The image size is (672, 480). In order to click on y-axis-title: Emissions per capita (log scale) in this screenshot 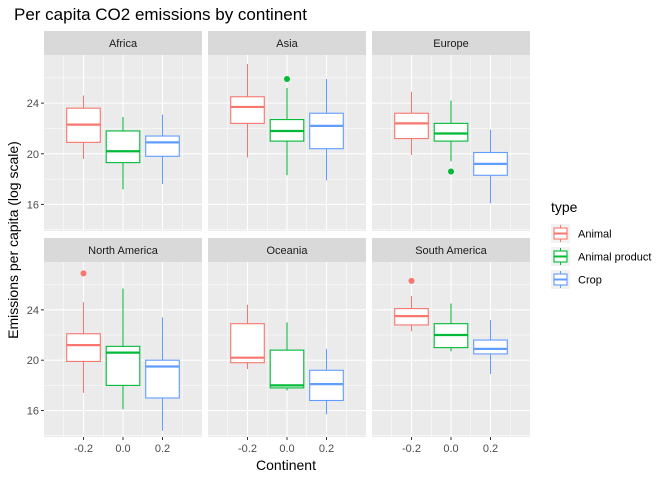, I will do `click(13, 240)`.